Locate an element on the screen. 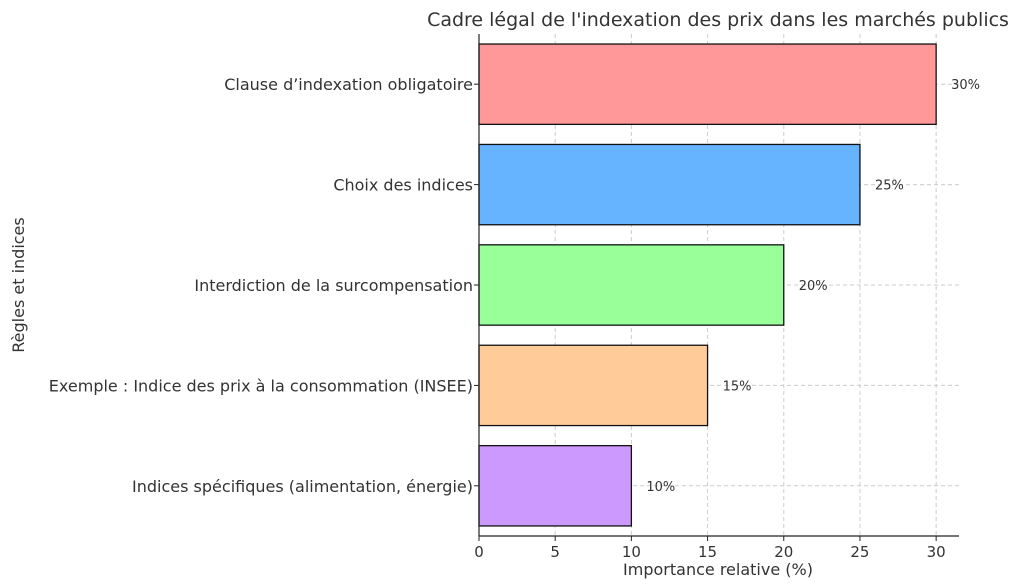  x-tick-label: 30 is located at coordinates (936, 552).